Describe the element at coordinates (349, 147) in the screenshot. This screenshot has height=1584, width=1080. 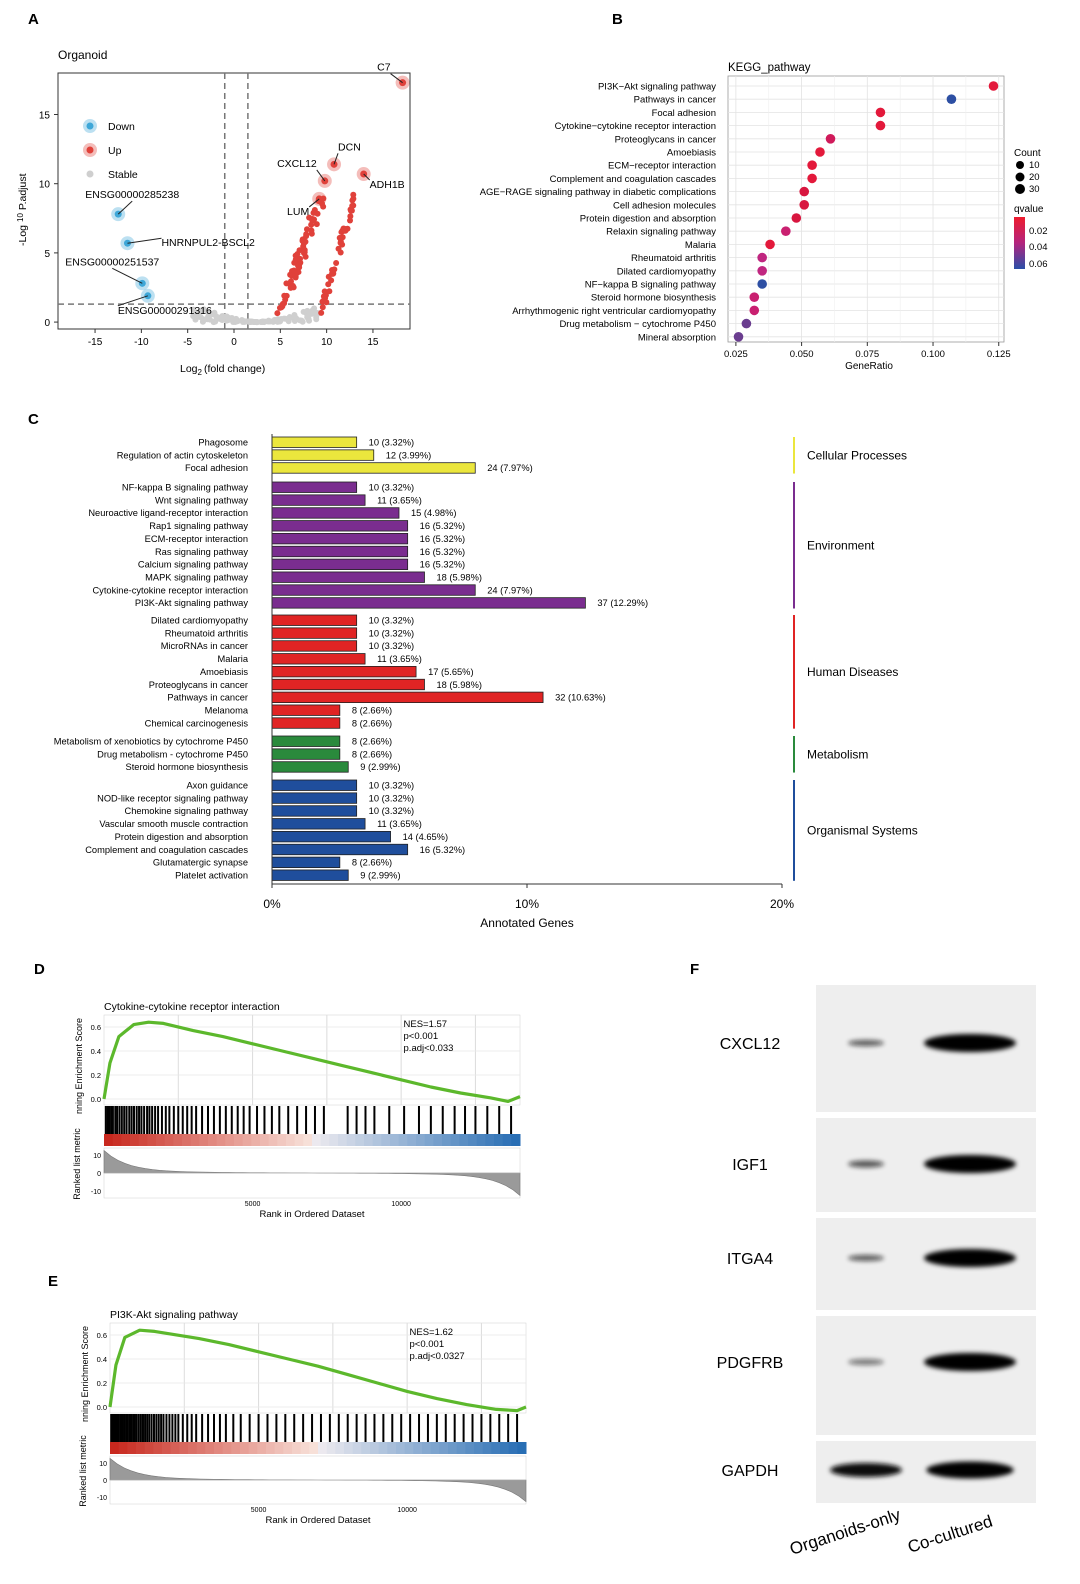
I see `gene-label: DCN` at that location.